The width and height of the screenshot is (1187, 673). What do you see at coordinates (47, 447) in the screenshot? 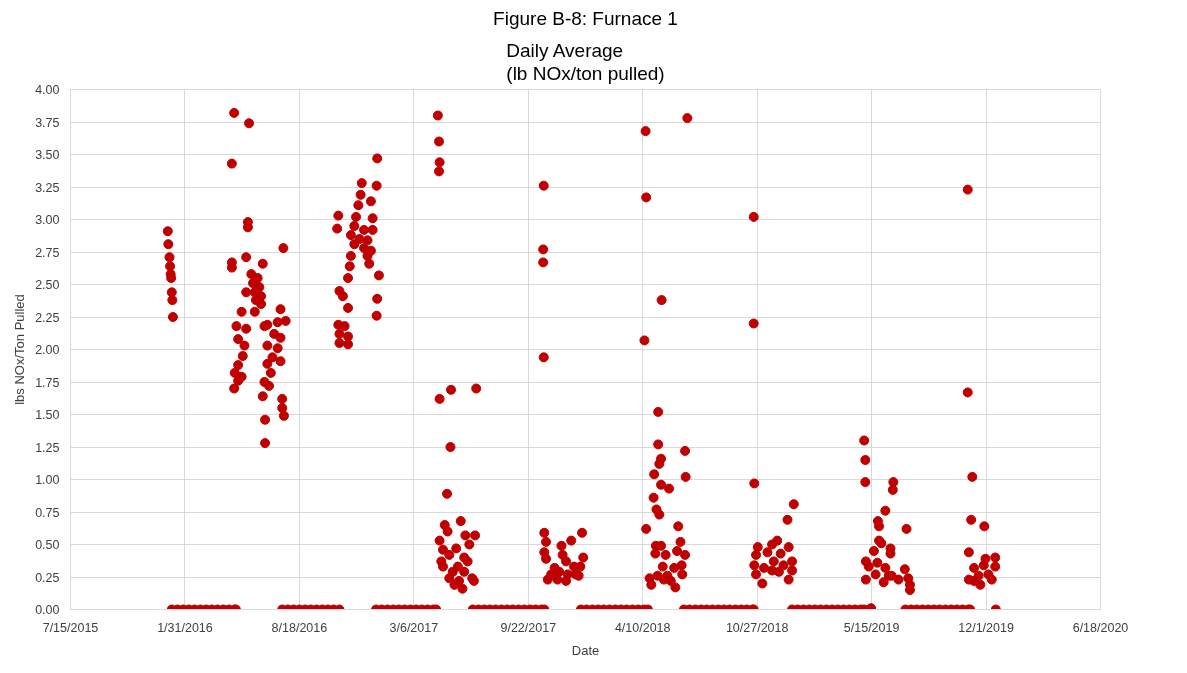
I see `y-tick-label: 1.25` at bounding box center [47, 447].